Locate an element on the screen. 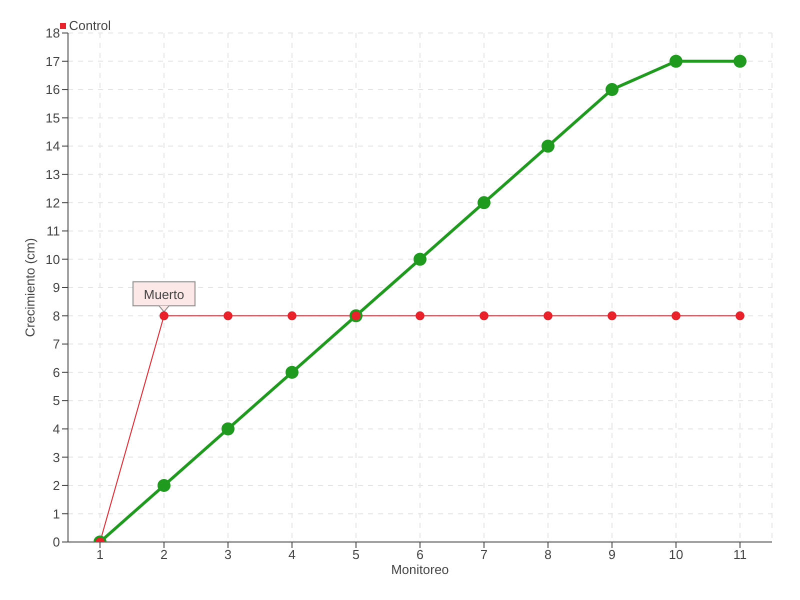 The width and height of the screenshot is (800, 600). x-tick-label: 2 is located at coordinates (164, 554).